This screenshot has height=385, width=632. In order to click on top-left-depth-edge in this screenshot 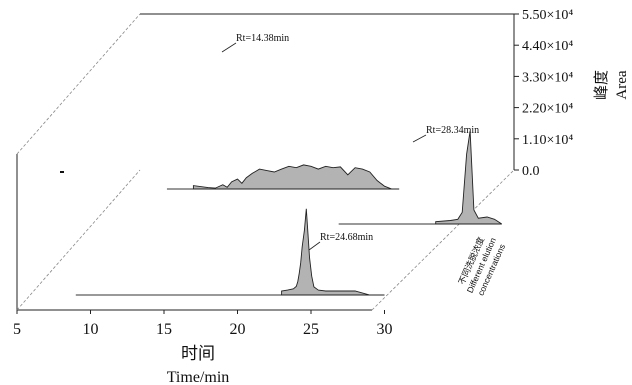, I will do `click(78, 84)`.